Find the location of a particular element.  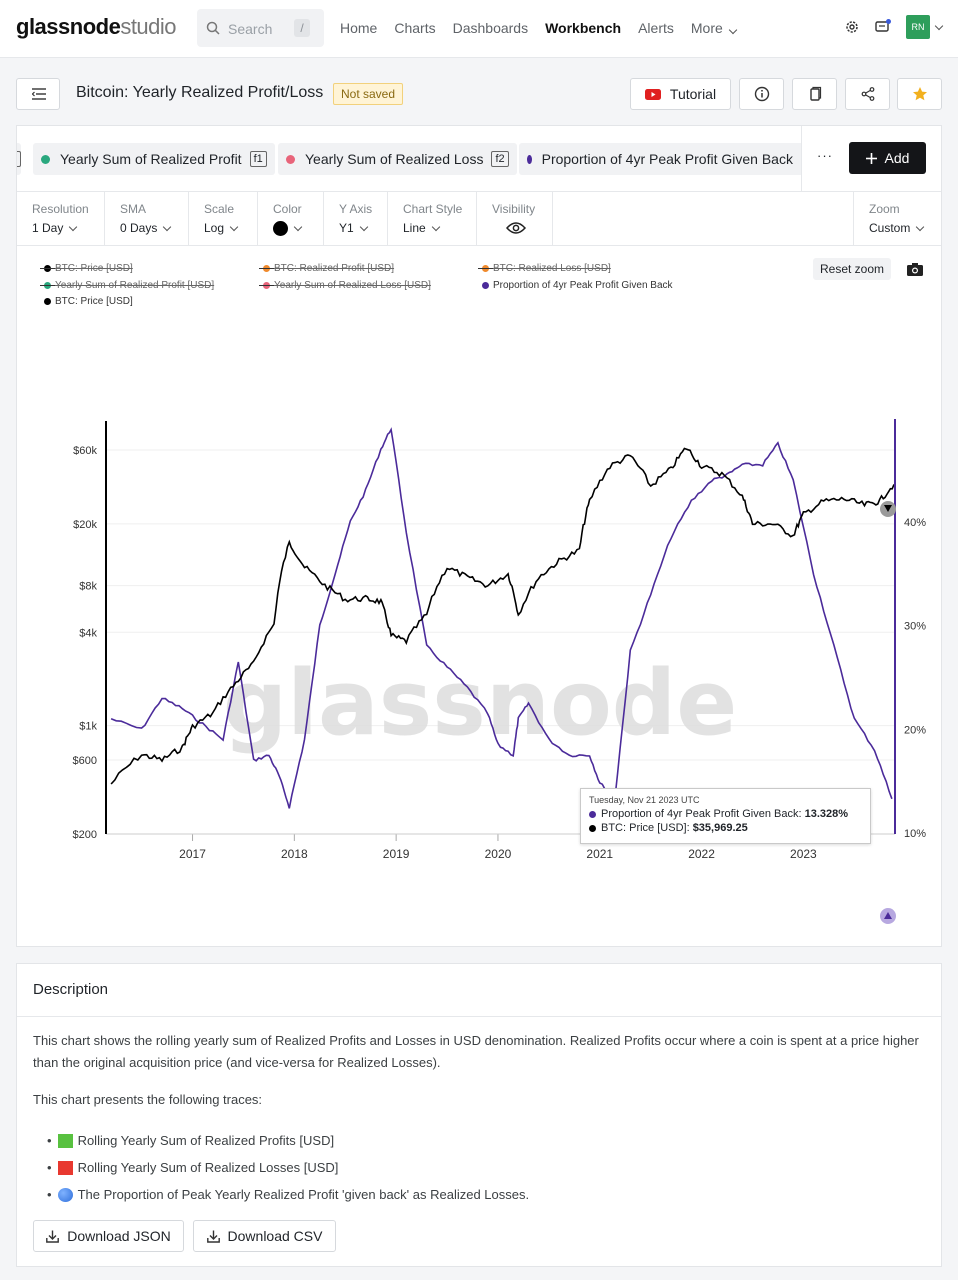

sma-control: SMA 0 Days is located at coordinates (147, 219).